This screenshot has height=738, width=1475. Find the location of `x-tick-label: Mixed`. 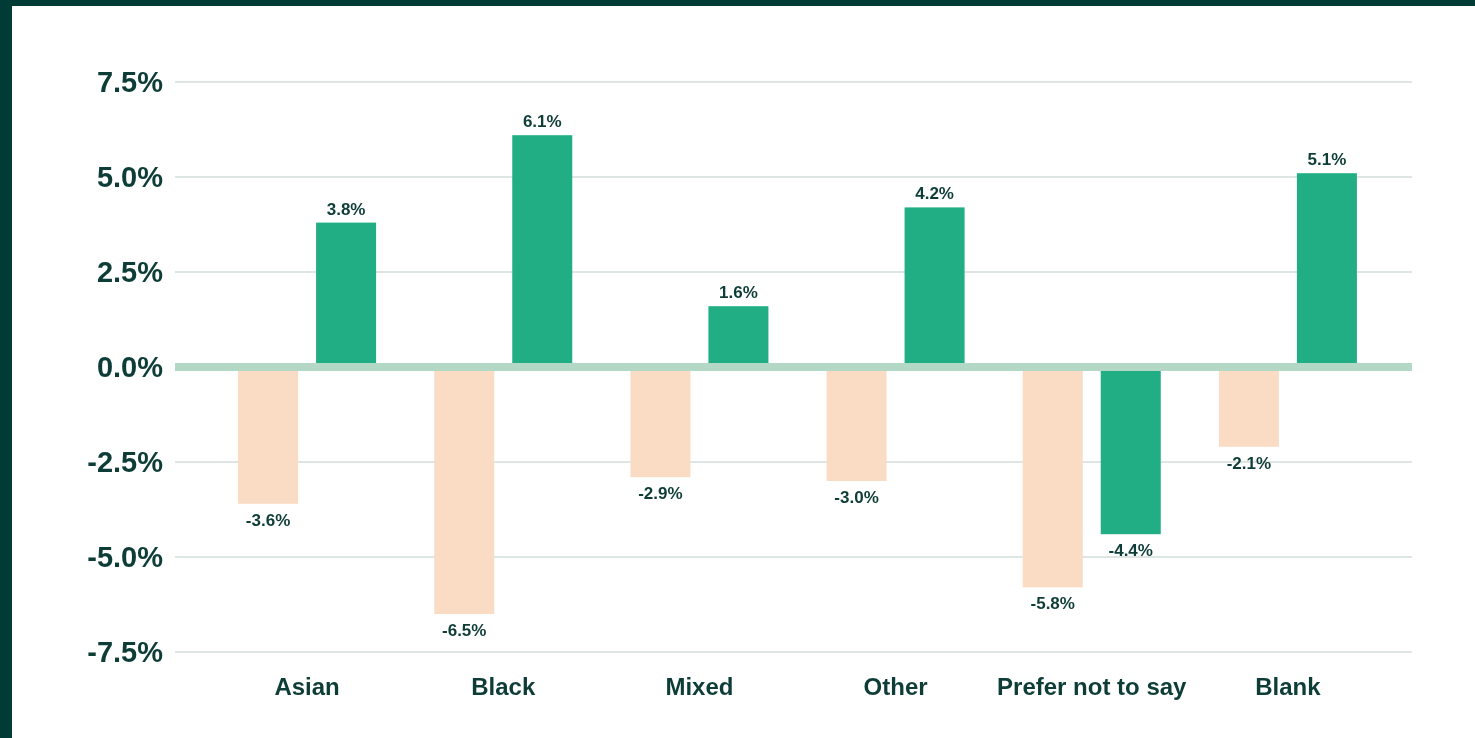

x-tick-label: Mixed is located at coordinates (699, 686).